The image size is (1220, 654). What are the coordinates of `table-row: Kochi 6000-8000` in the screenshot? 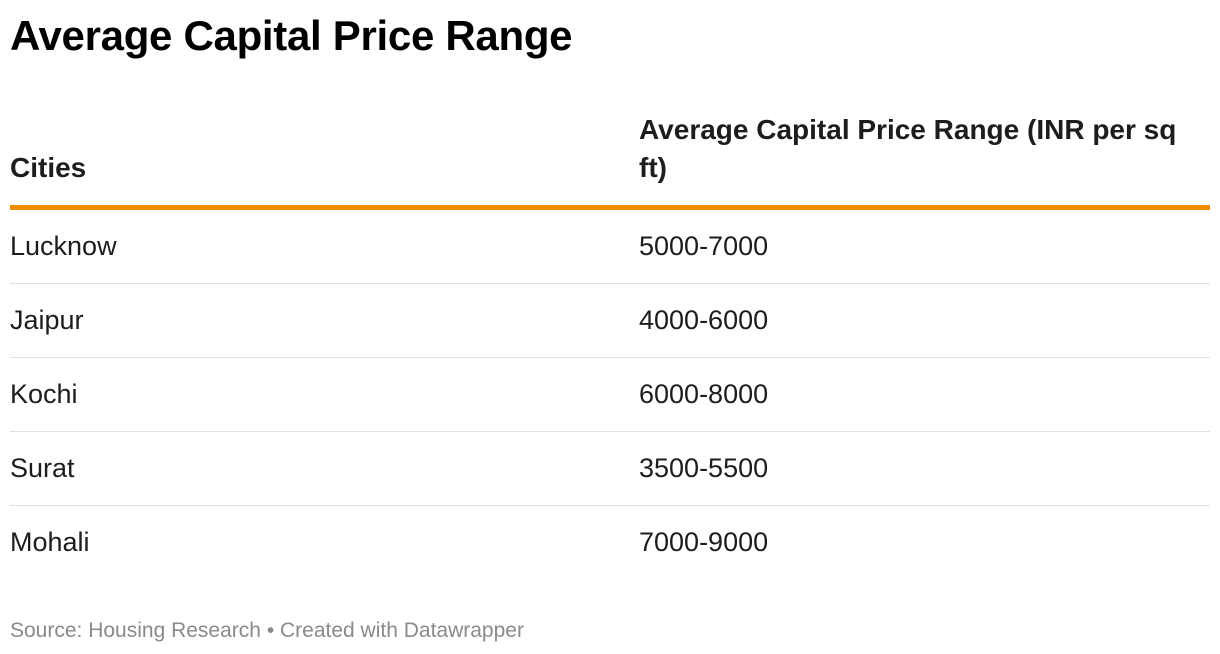 It's located at (610, 395).